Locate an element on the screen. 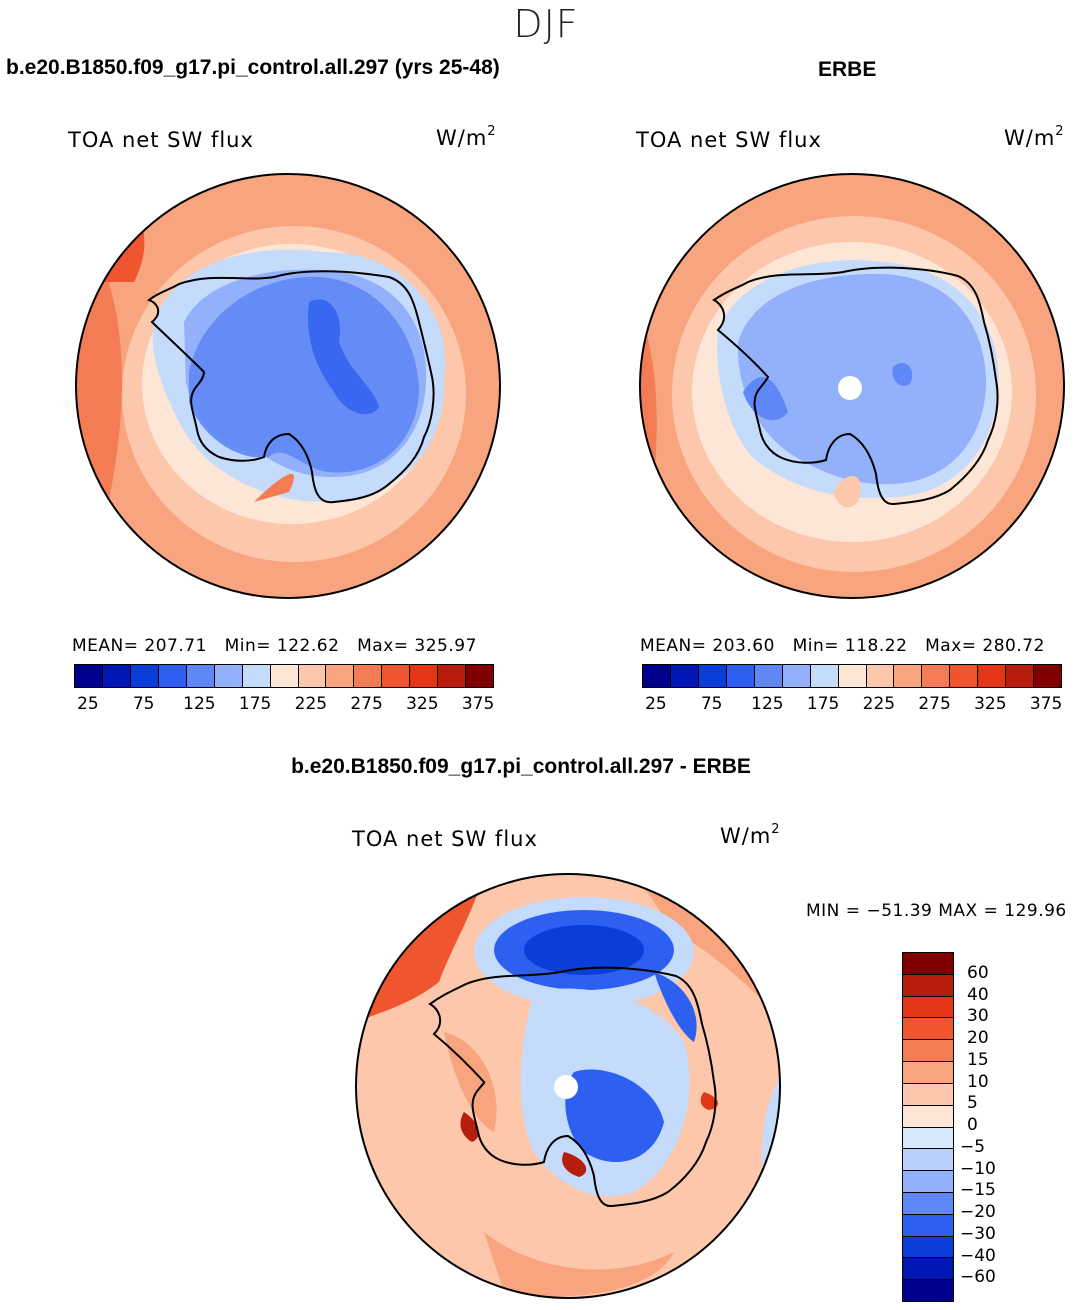 The image size is (1092, 1310). obs-colorbar-tick-label: 125 is located at coordinates (767, 704).